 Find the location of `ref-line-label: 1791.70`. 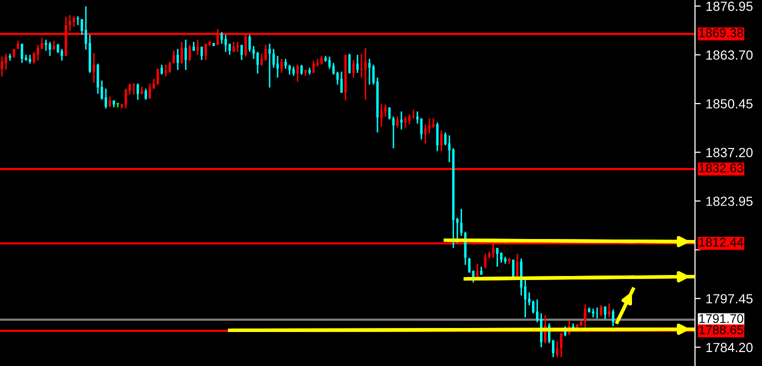

ref-line-label: 1791.70 is located at coordinates (721, 319).